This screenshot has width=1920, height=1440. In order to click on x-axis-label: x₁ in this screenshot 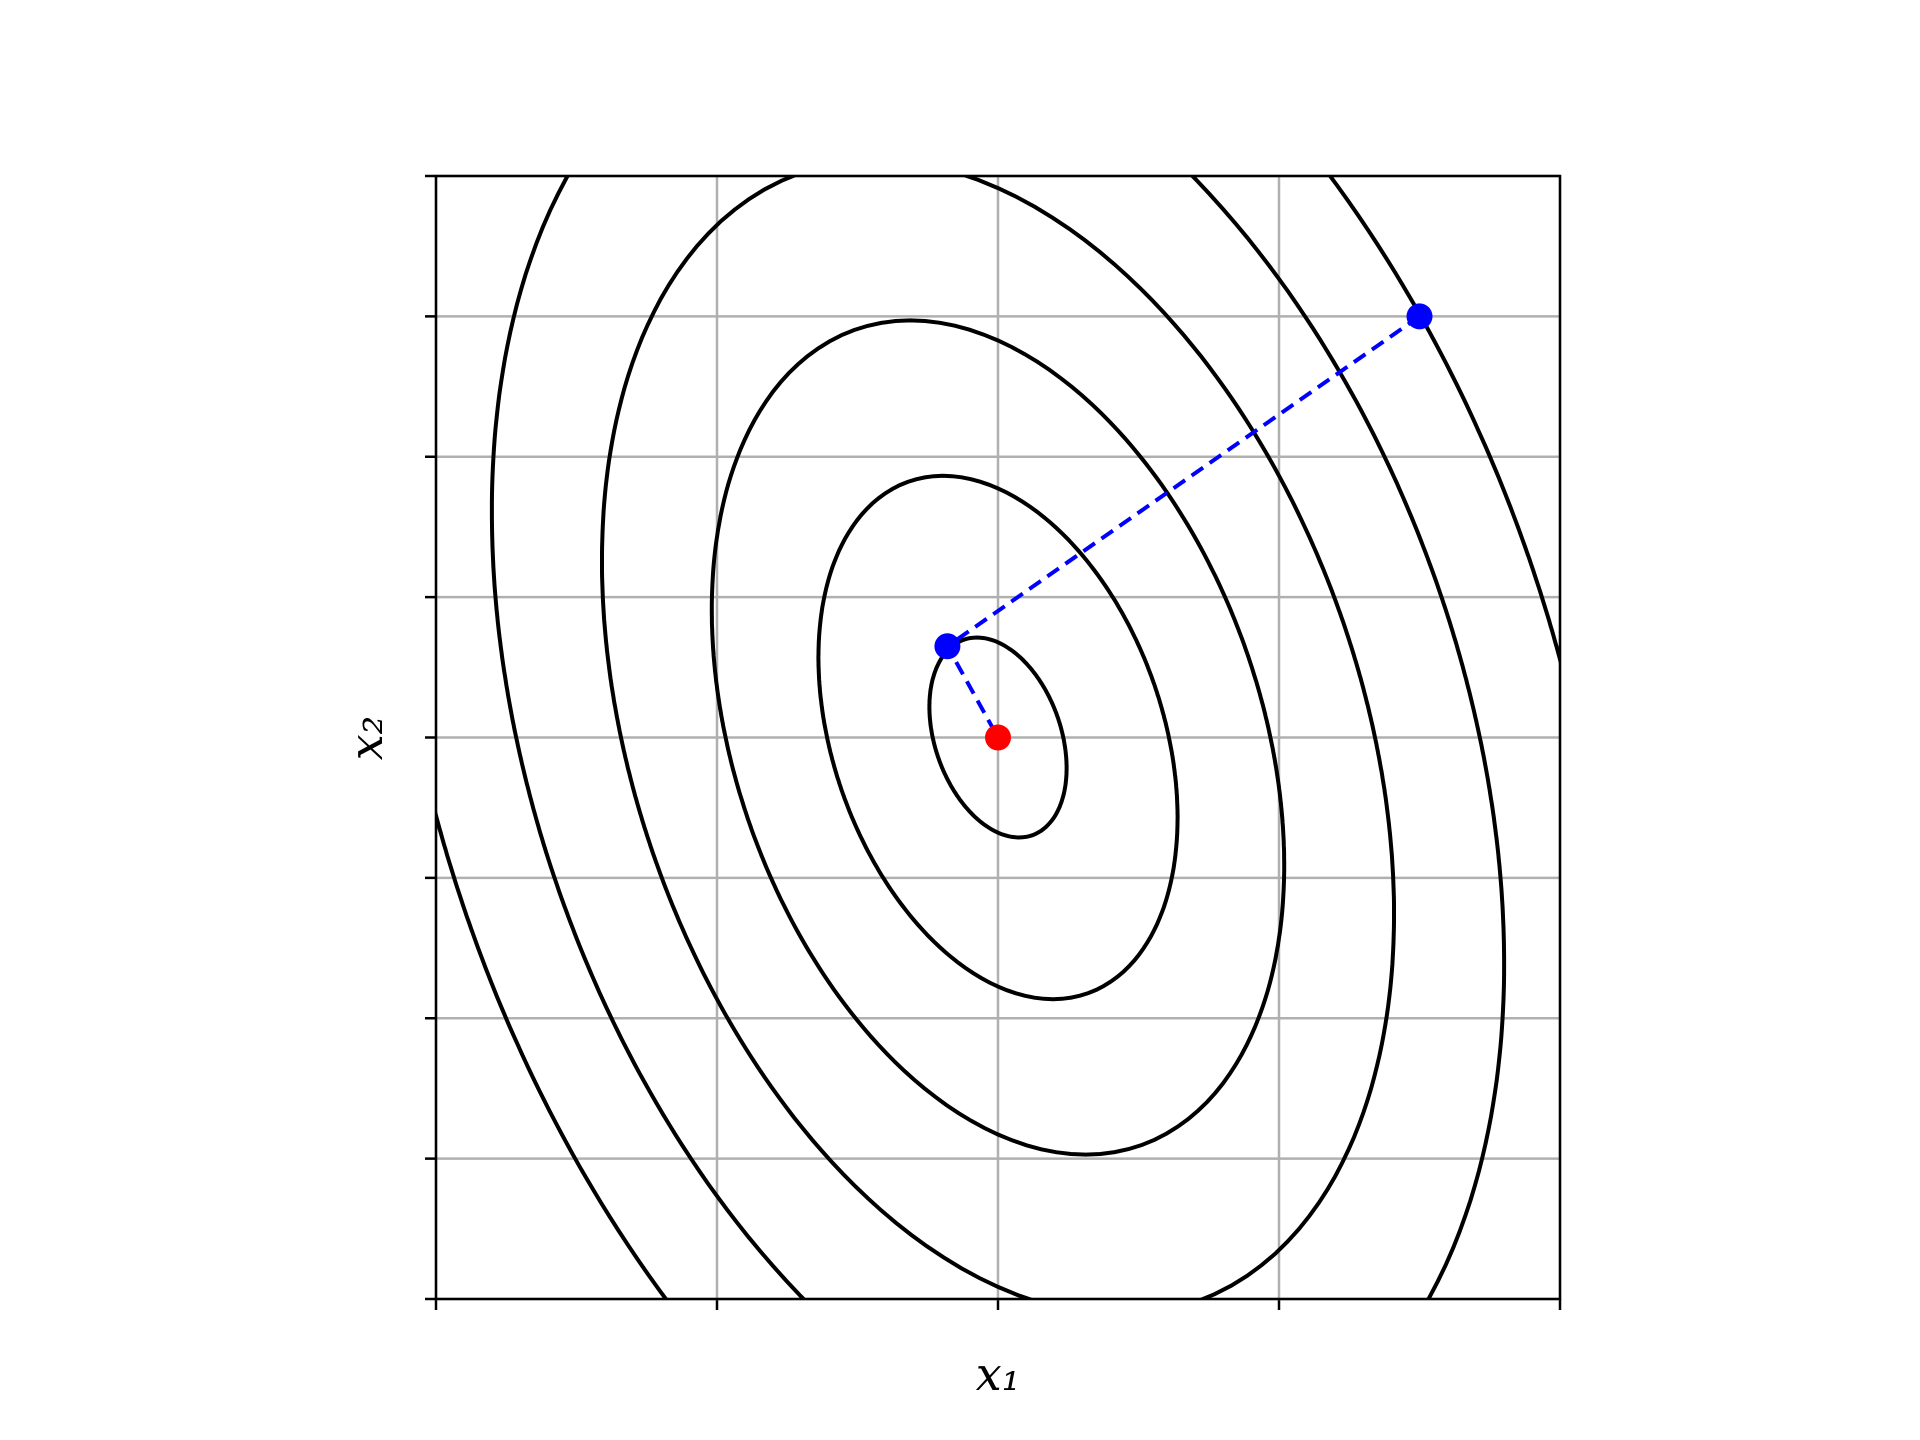, I will do `click(998, 1374)`.